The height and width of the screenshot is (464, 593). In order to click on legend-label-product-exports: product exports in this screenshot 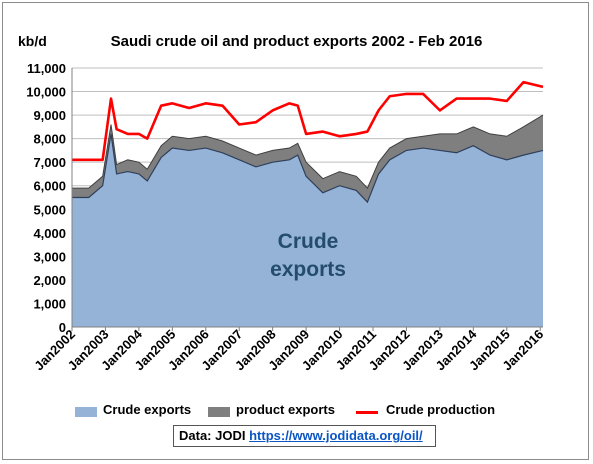, I will do `click(285, 409)`.